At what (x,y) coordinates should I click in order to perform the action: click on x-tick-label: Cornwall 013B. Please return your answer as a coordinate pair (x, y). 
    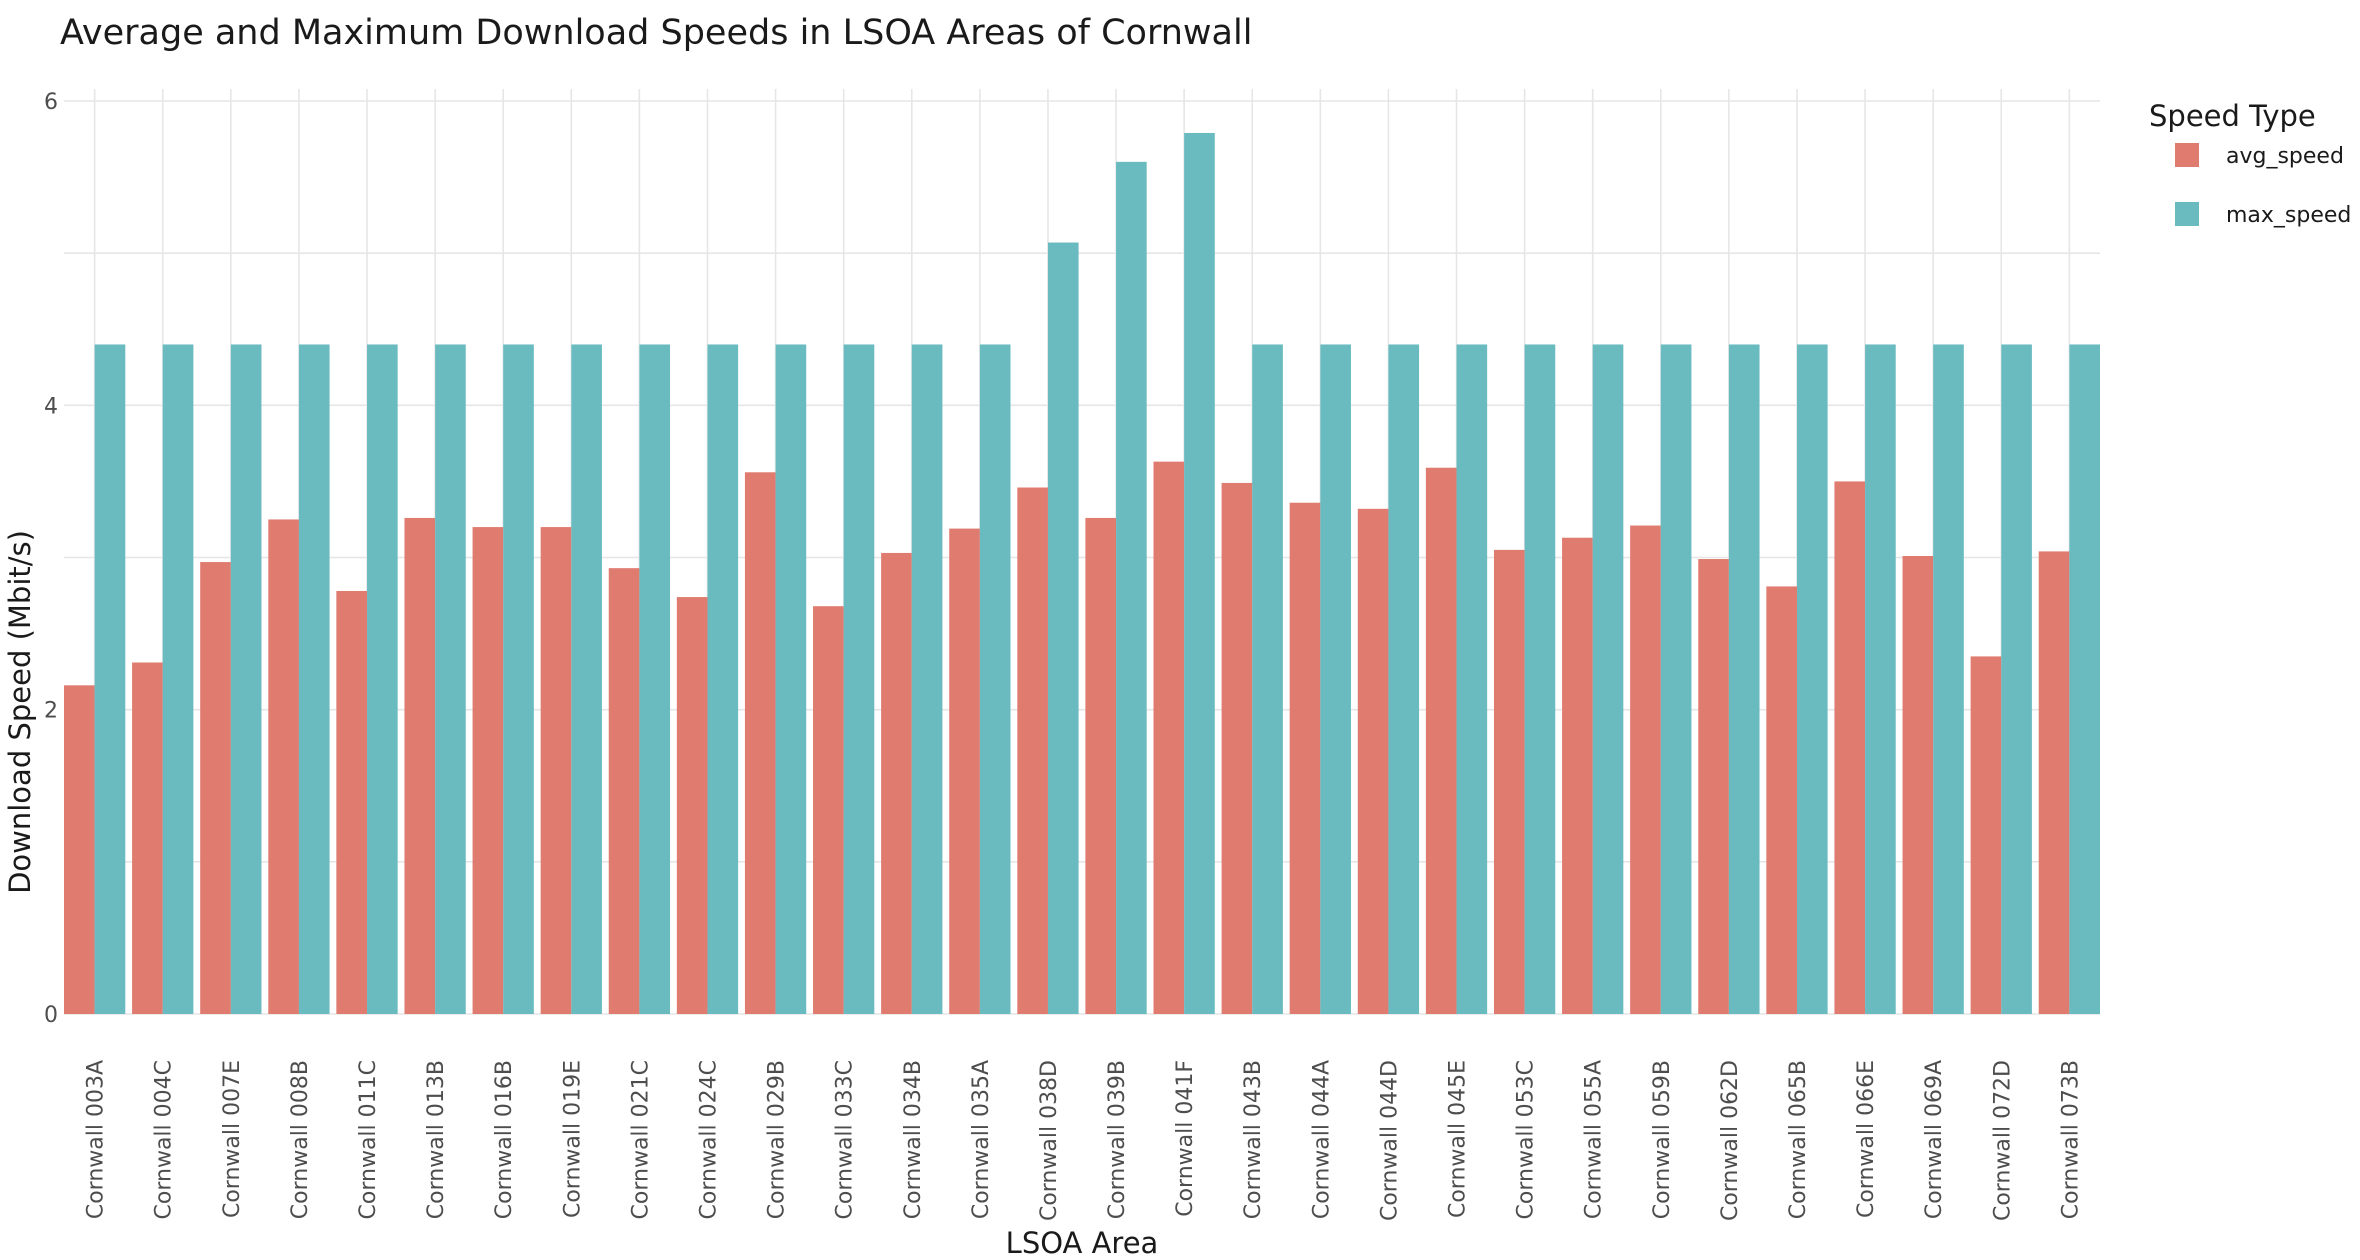
    Looking at the image, I should click on (436, 1139).